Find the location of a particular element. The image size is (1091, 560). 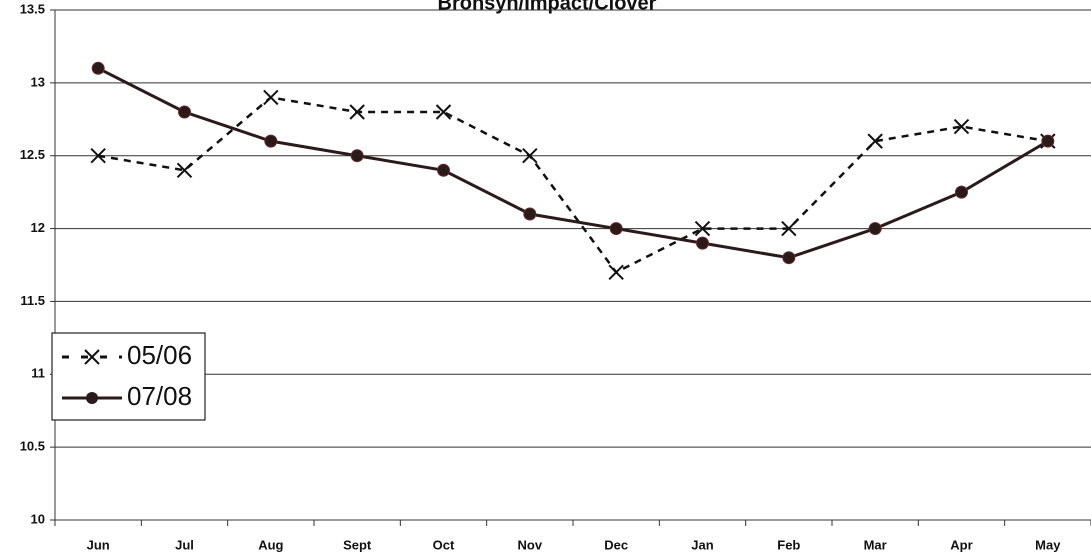

x-tick-label: Feb is located at coordinates (788, 544).